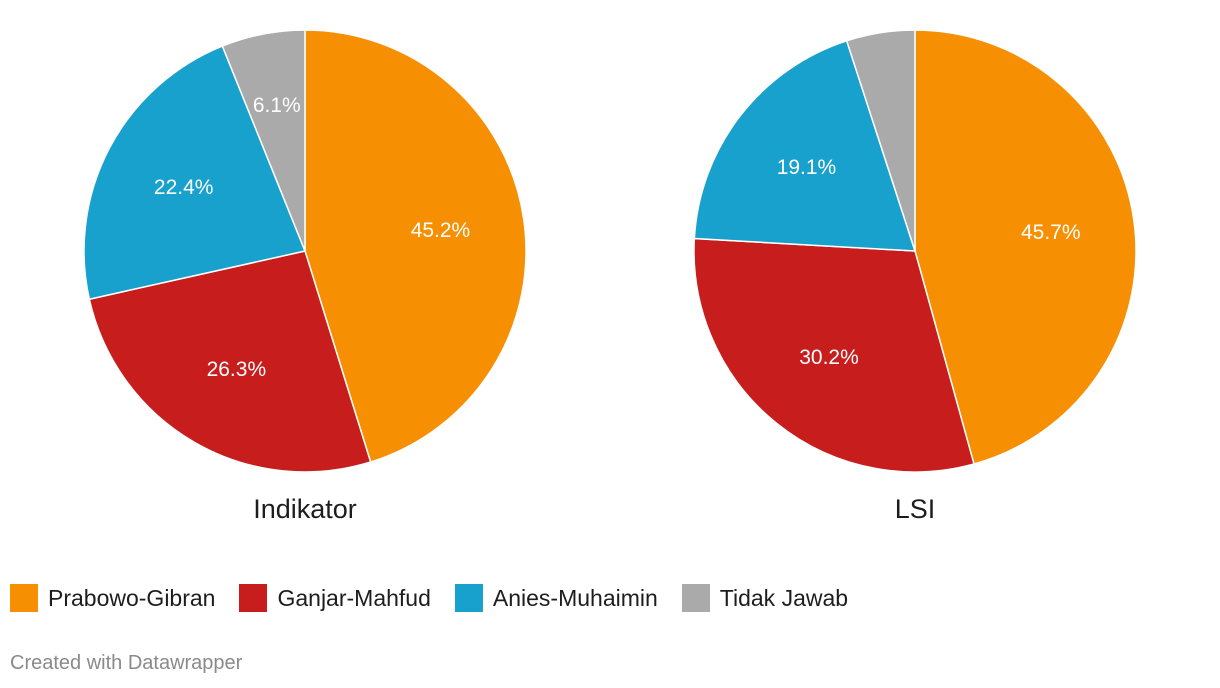 Image resolution: width=1220 pixels, height=688 pixels. Describe the element at coordinates (575, 597) in the screenshot. I see `legend-label: Anies-Muhaimin` at that location.